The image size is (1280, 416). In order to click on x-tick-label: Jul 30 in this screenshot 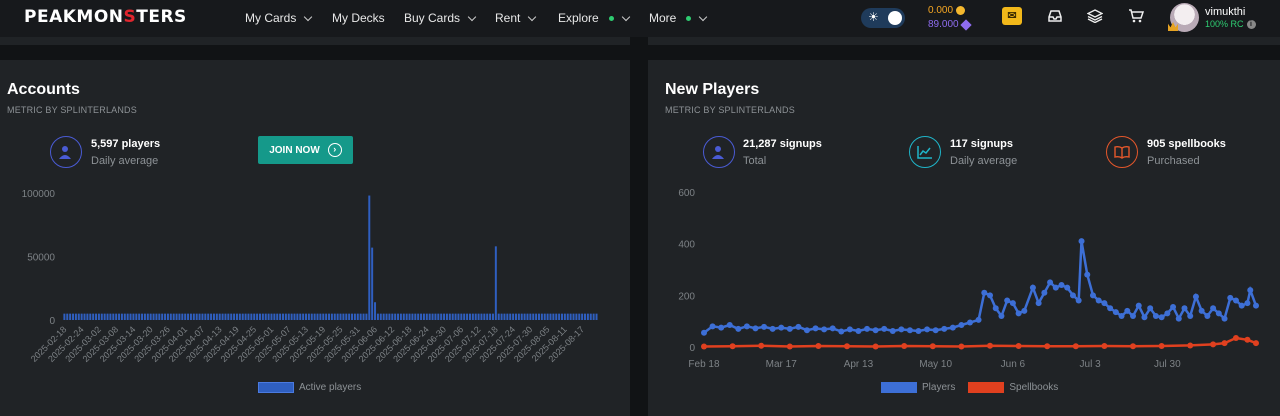, I will do `click(1167, 364)`.